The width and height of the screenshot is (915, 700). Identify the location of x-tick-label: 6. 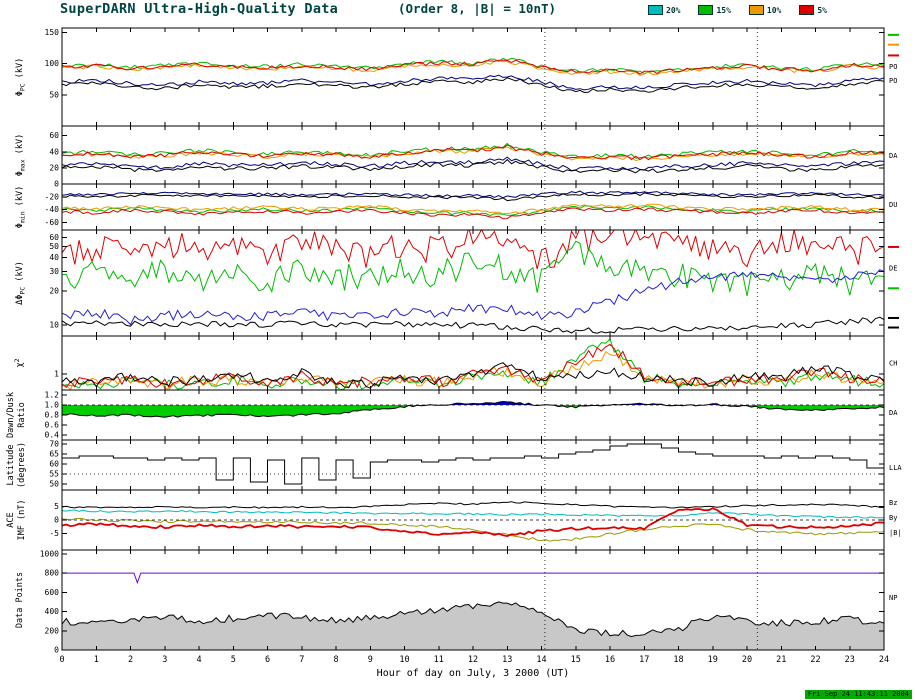
(267, 660).